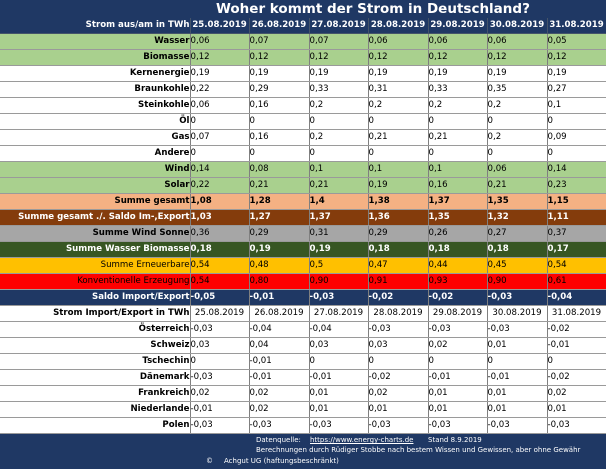 The height and width of the screenshot is (469, 606). I want to click on import-export-header-date: 28.08.2019, so click(398, 313).